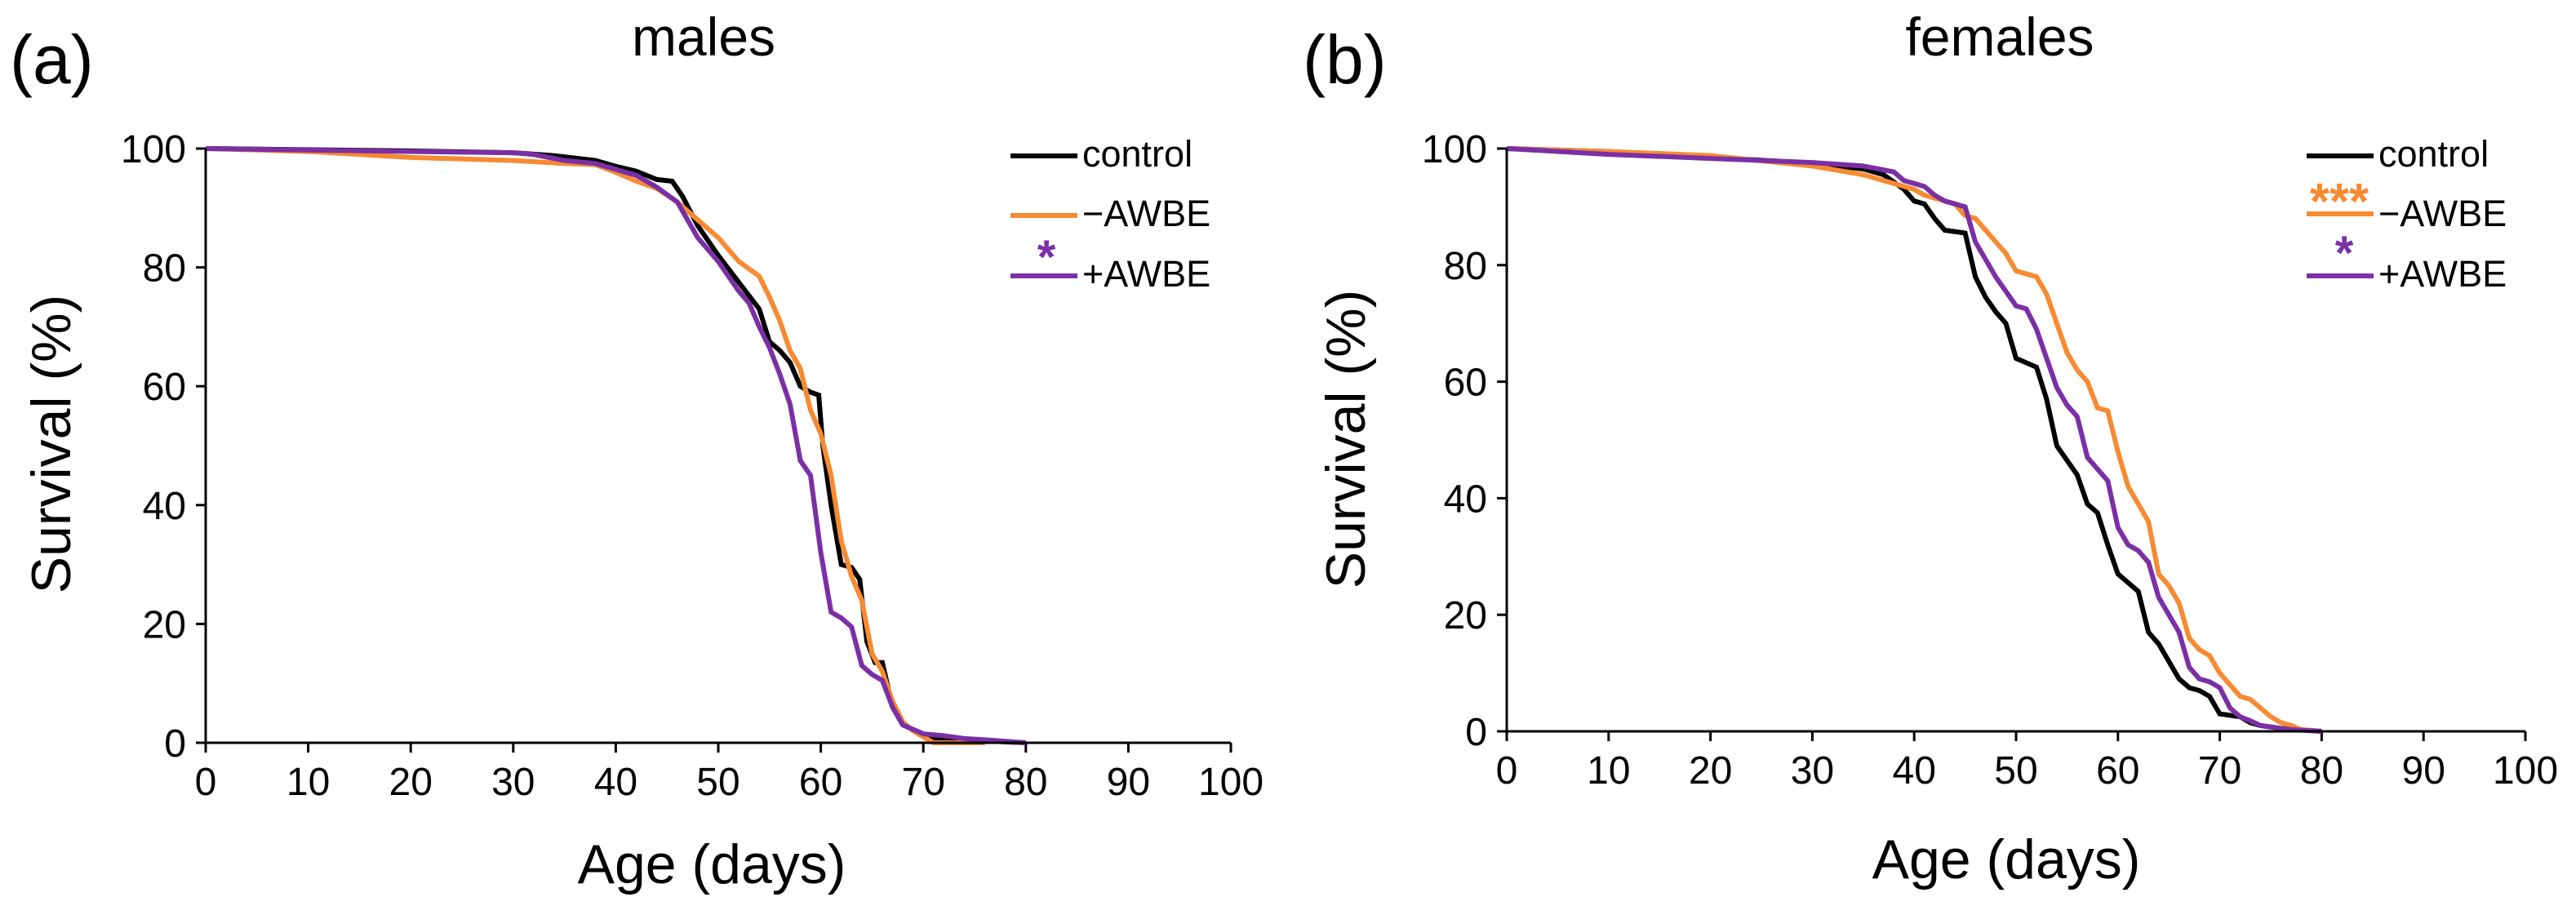 The height and width of the screenshot is (915, 2576). Describe the element at coordinates (1345, 59) in the screenshot. I see `panel-label: (b)` at that location.